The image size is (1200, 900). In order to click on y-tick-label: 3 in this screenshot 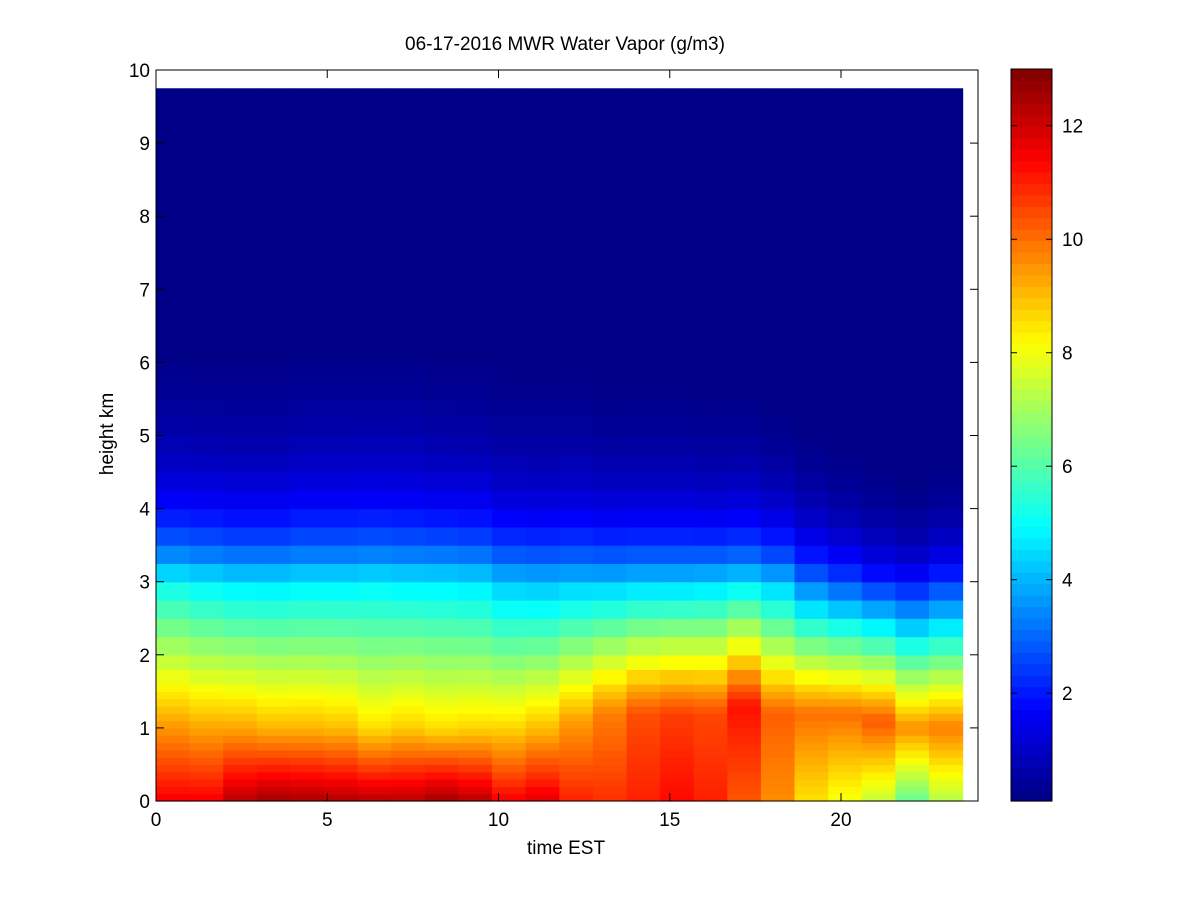, I will do `click(144, 583)`.